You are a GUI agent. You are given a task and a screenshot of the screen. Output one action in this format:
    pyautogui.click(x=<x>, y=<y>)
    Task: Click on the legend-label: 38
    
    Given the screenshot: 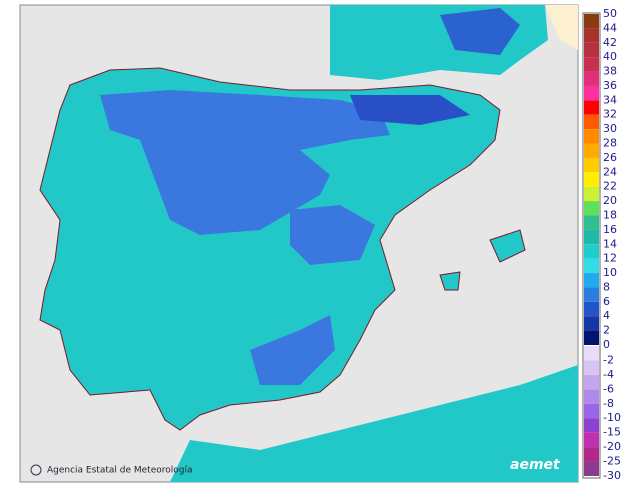 What is the action you would take?
    pyautogui.click(x=610, y=71)
    